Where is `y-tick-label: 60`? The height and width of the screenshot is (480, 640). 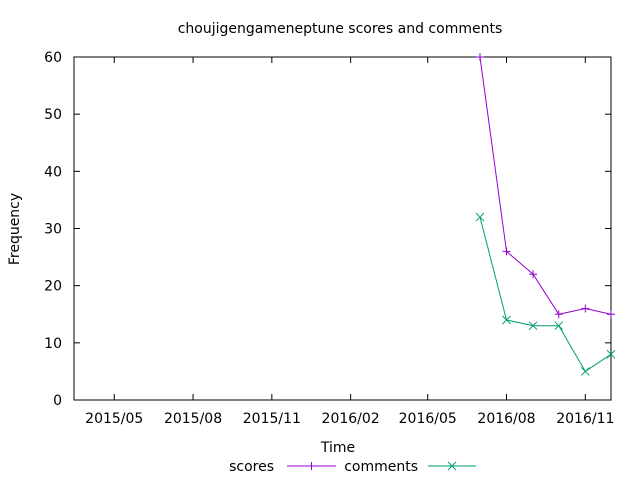 y-tick-label: 60 is located at coordinates (53, 58).